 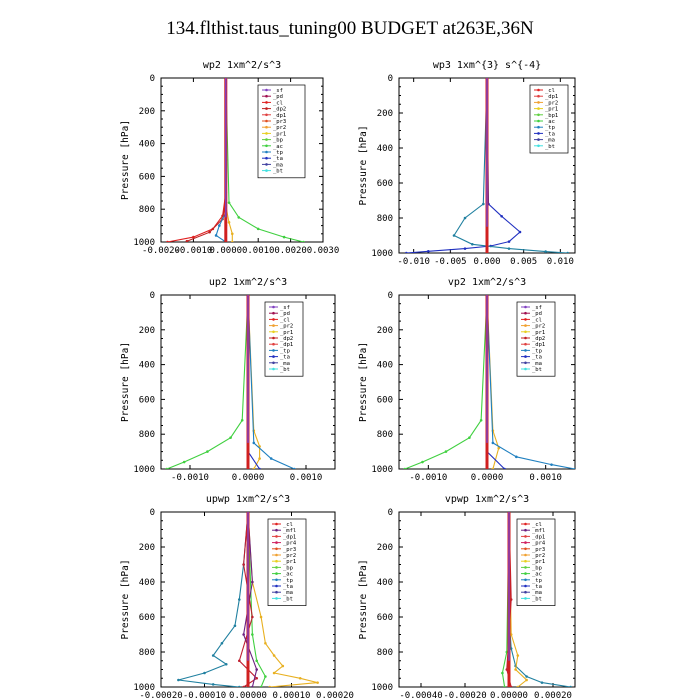 I want to click on y-tick-label: 1000, so click(x=382, y=254).